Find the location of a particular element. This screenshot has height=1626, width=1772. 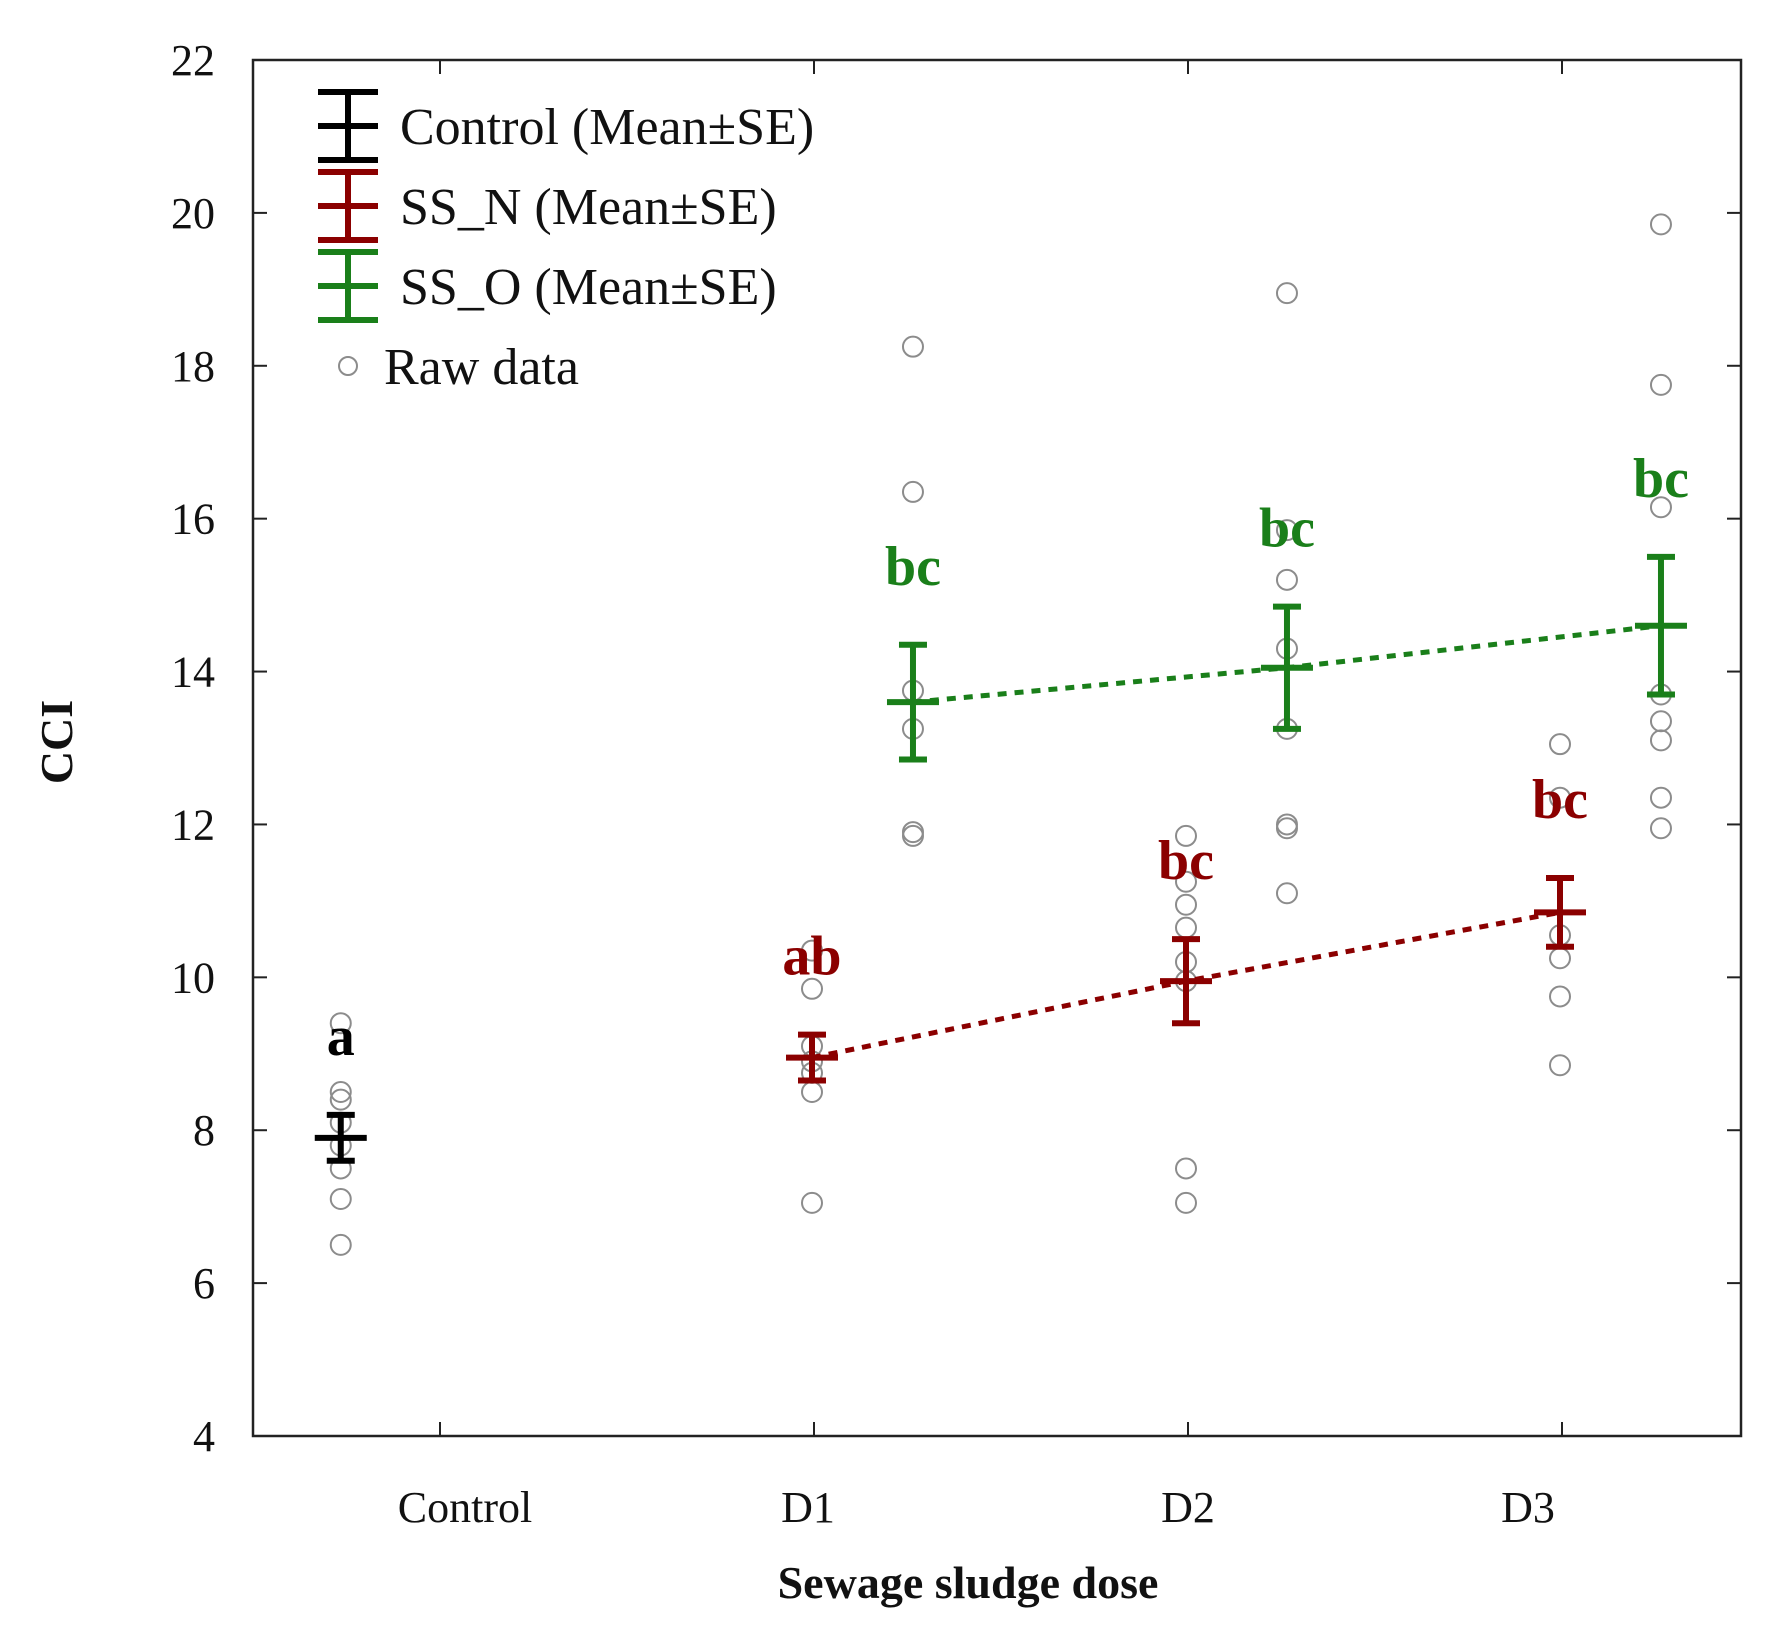

y-tick-label: 4 is located at coordinates (204, 1436).